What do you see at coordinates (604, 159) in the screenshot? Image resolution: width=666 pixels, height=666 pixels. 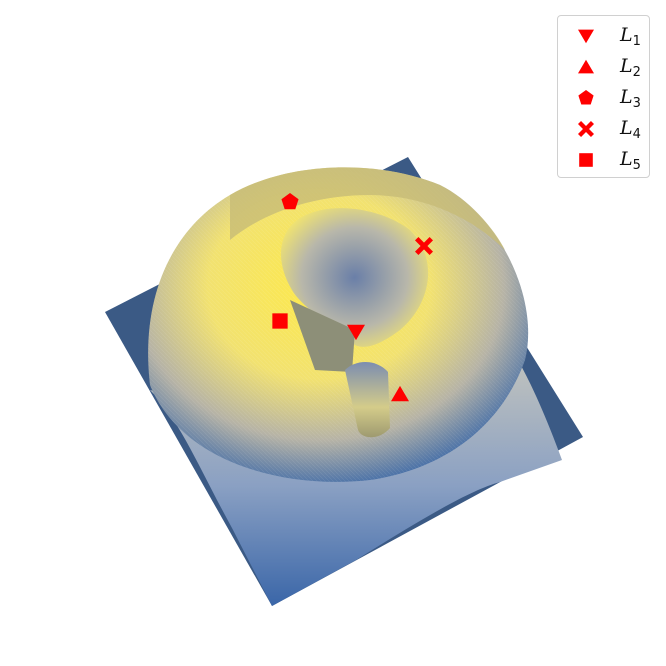 I see `legend-entry: L5` at bounding box center [604, 159].